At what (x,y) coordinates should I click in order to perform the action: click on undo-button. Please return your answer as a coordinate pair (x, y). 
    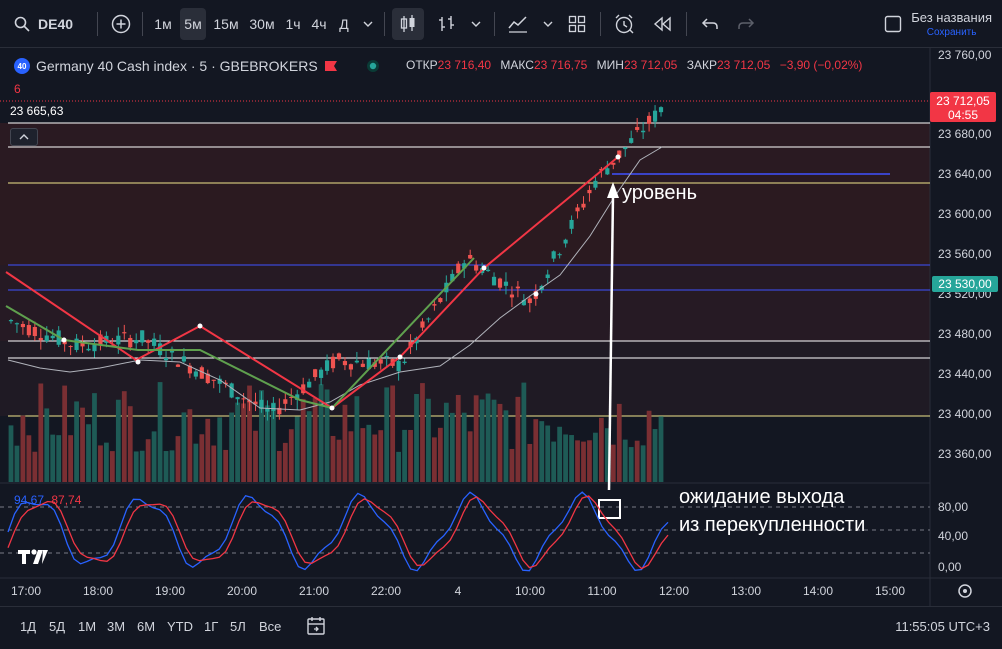
    Looking at the image, I should click on (710, 24).